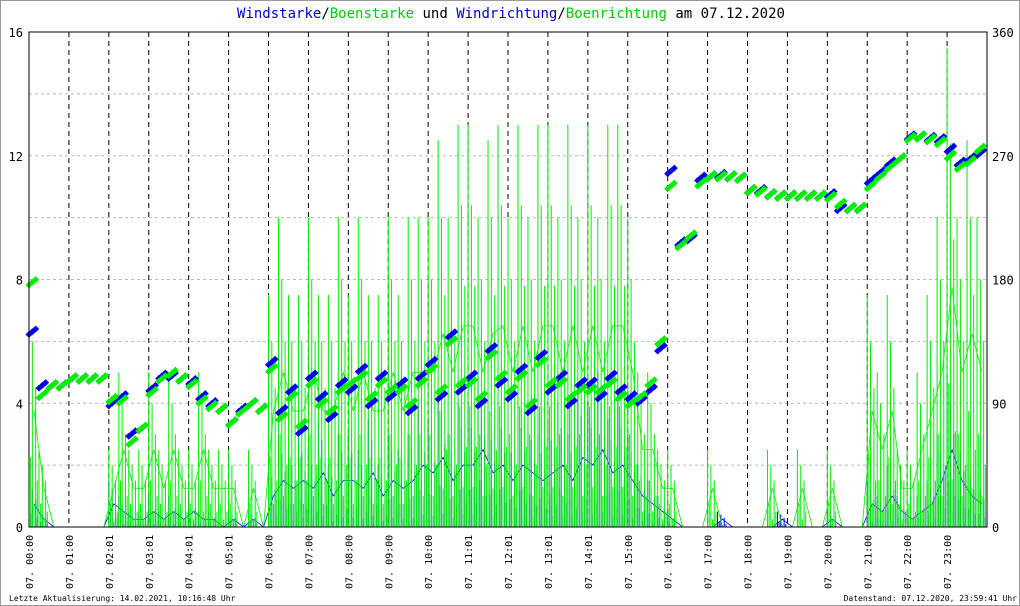  Describe the element at coordinates (948, 562) in the screenshot. I see `x-tick-label: 07. 23:00` at that location.